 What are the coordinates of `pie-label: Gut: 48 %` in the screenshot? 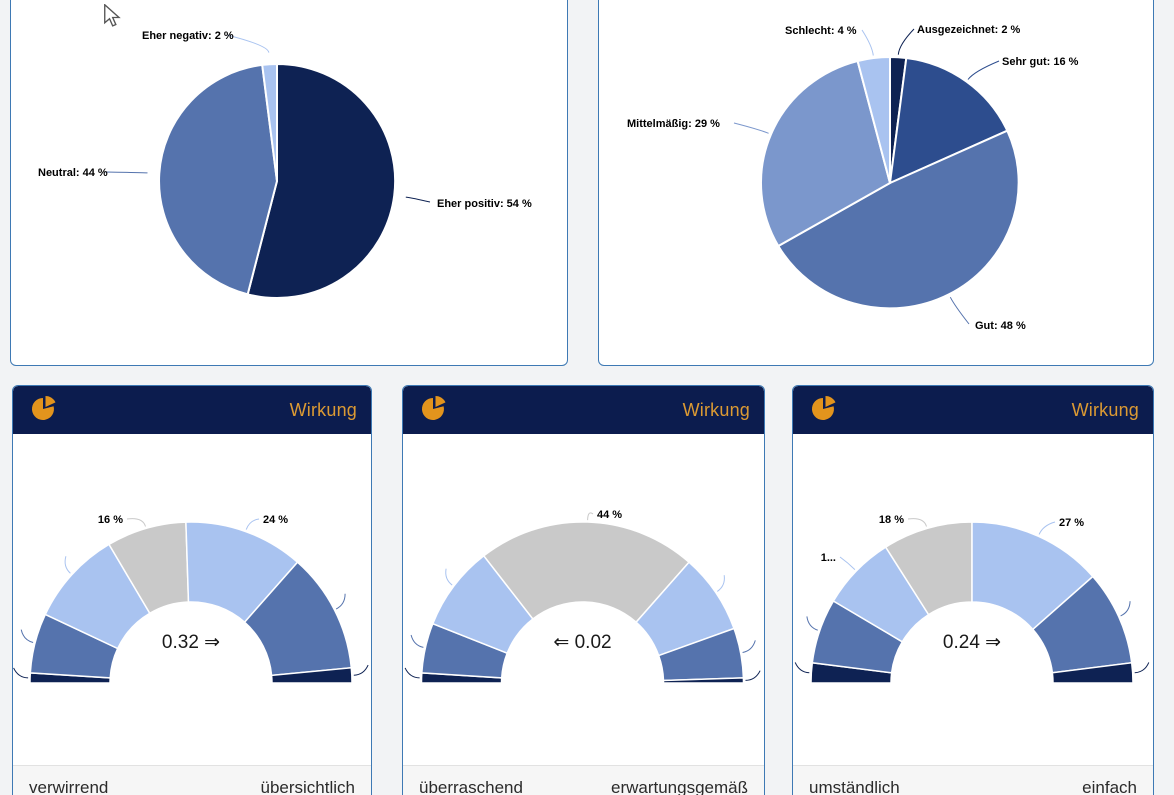 It's located at (1000, 326).